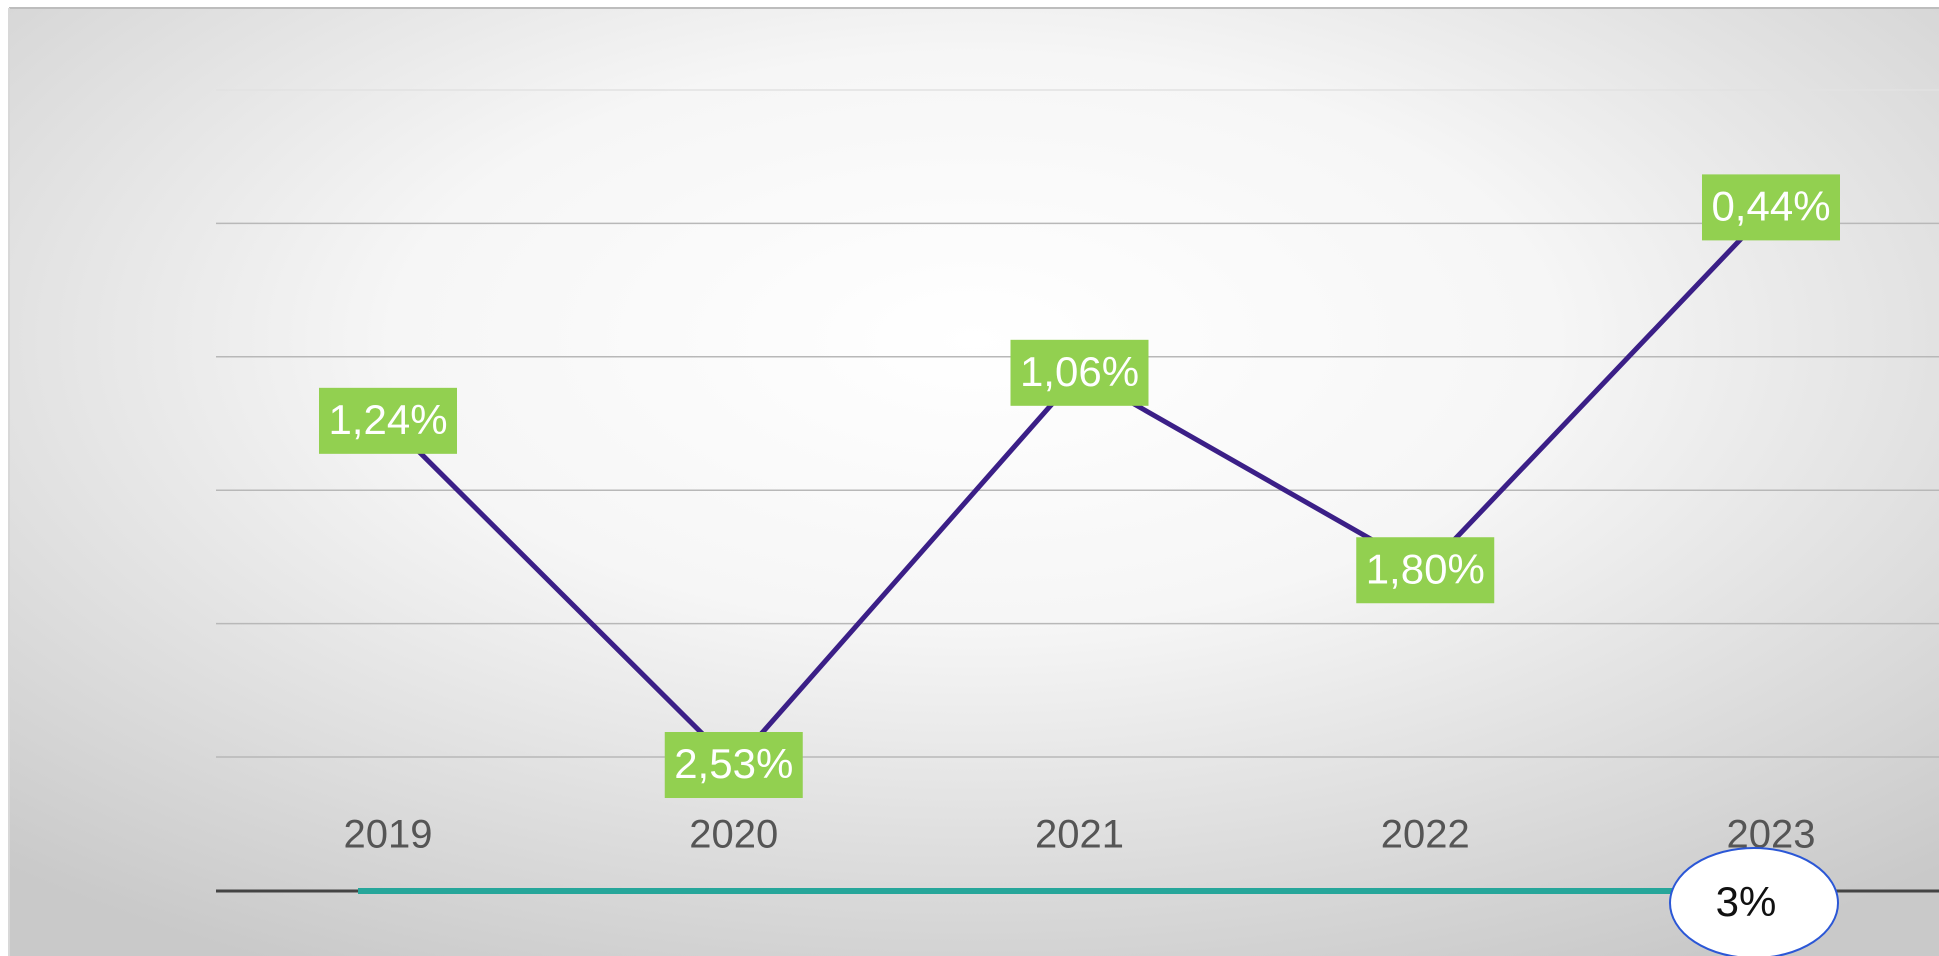 The width and height of the screenshot is (1939, 956). I want to click on x-tick-label: 2021, so click(1079, 835).